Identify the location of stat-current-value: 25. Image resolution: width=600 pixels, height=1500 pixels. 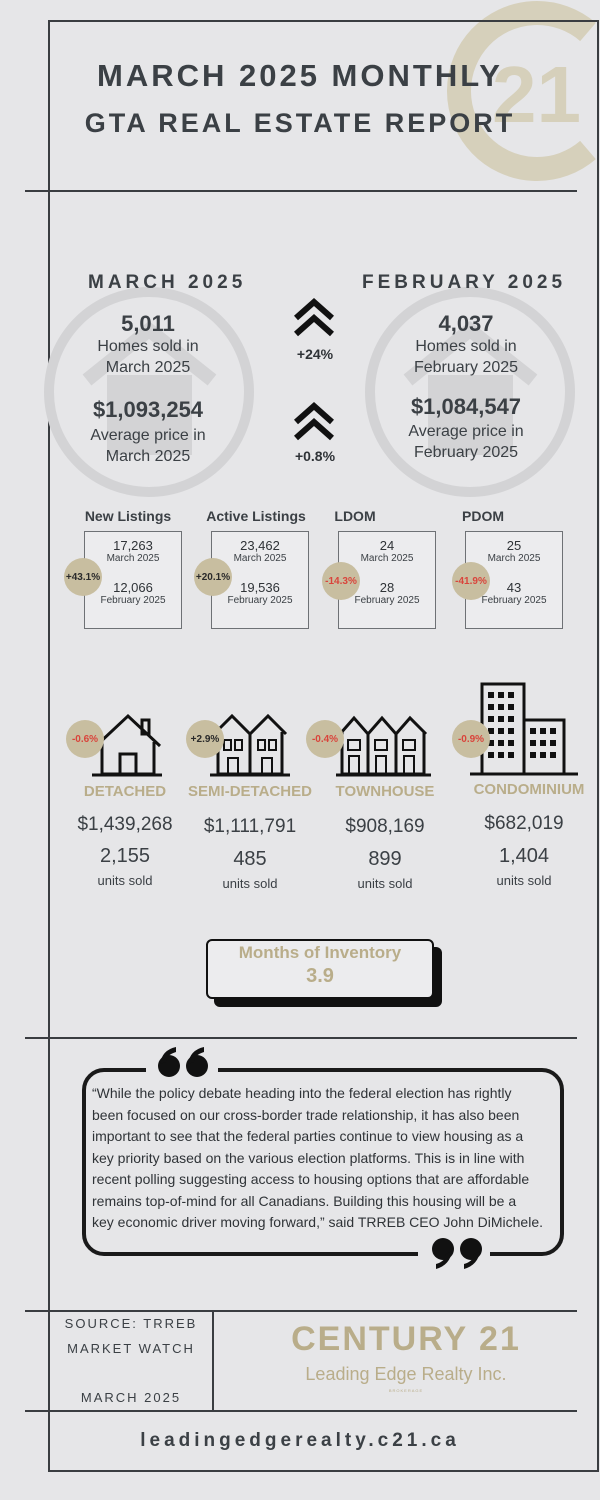
(514, 545).